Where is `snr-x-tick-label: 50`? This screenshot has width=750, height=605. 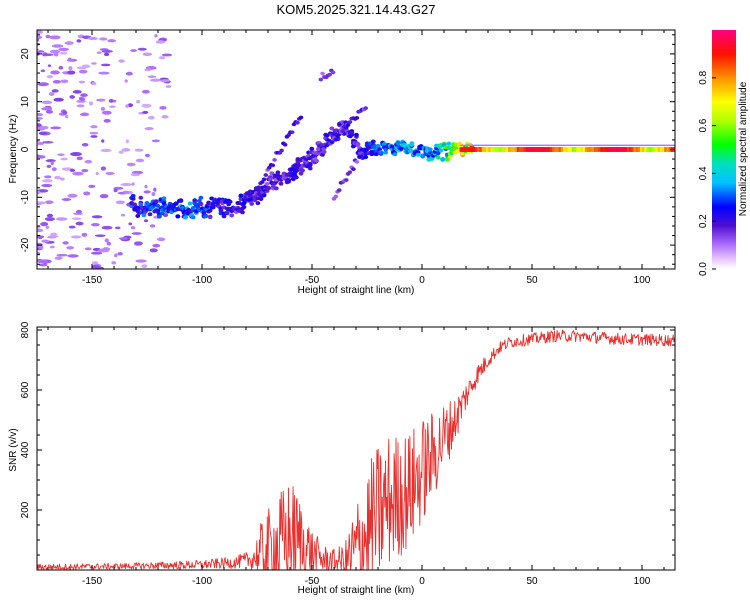
snr-x-tick-label: 50 is located at coordinates (532, 581).